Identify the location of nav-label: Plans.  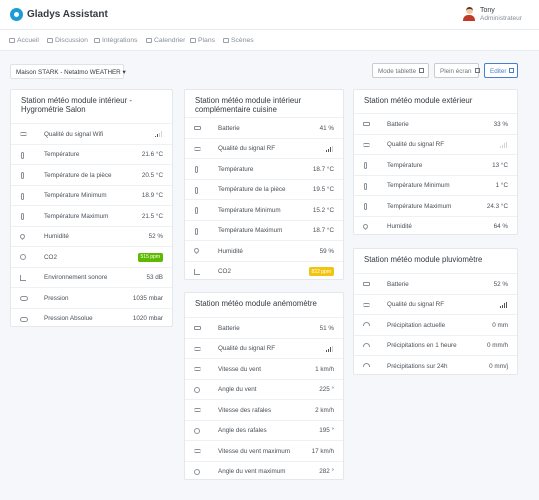
(207, 40).